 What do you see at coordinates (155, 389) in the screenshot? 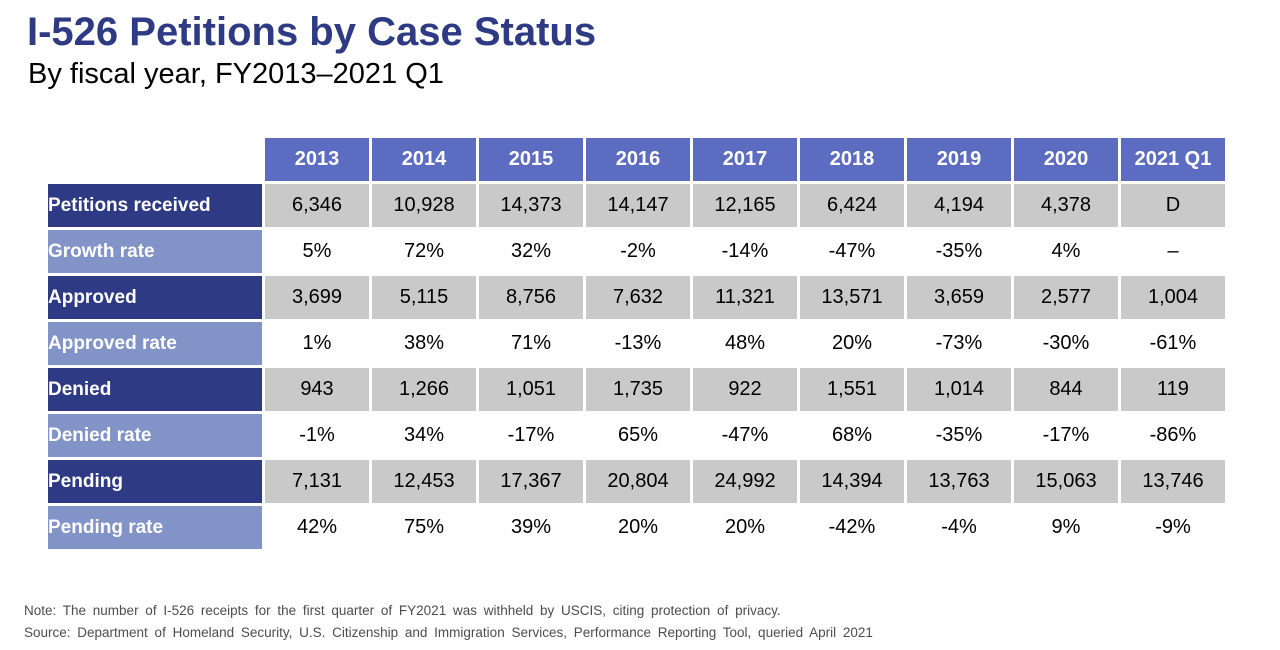
I see `row-label-denied: Denied` at bounding box center [155, 389].